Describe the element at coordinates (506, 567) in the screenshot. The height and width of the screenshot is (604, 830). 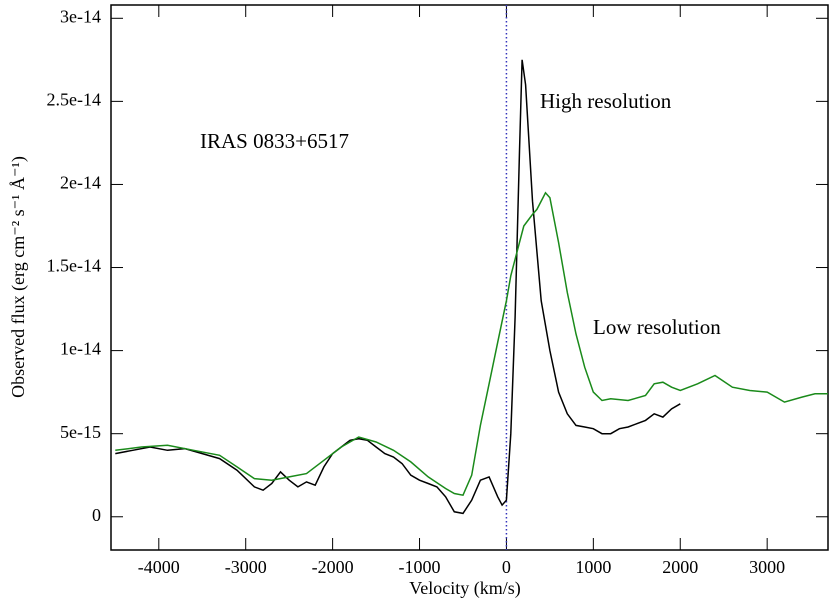
I see `x-tick-label: 0` at that location.